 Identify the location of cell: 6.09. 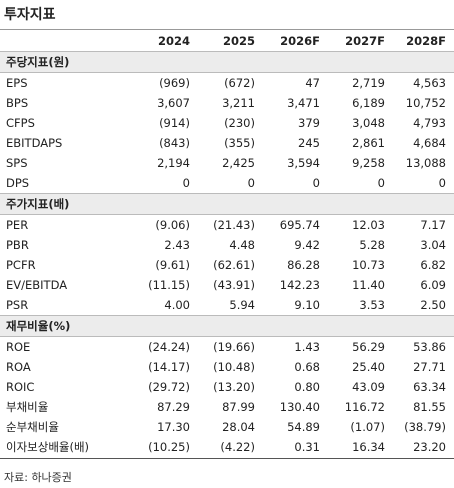
(433, 285).